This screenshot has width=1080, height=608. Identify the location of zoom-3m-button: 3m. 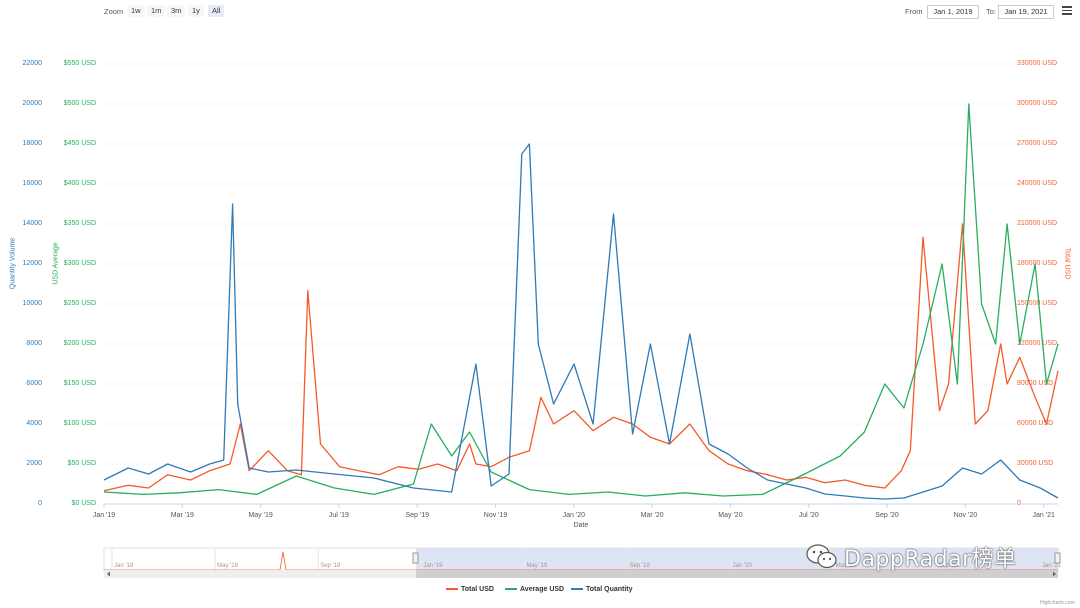
(176, 11).